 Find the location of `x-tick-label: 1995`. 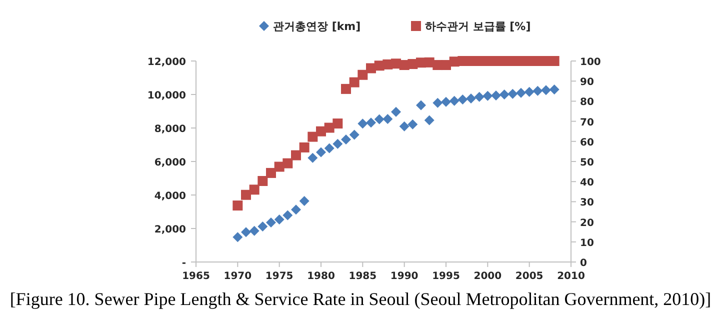

x-tick-label: 1995 is located at coordinates (446, 276).